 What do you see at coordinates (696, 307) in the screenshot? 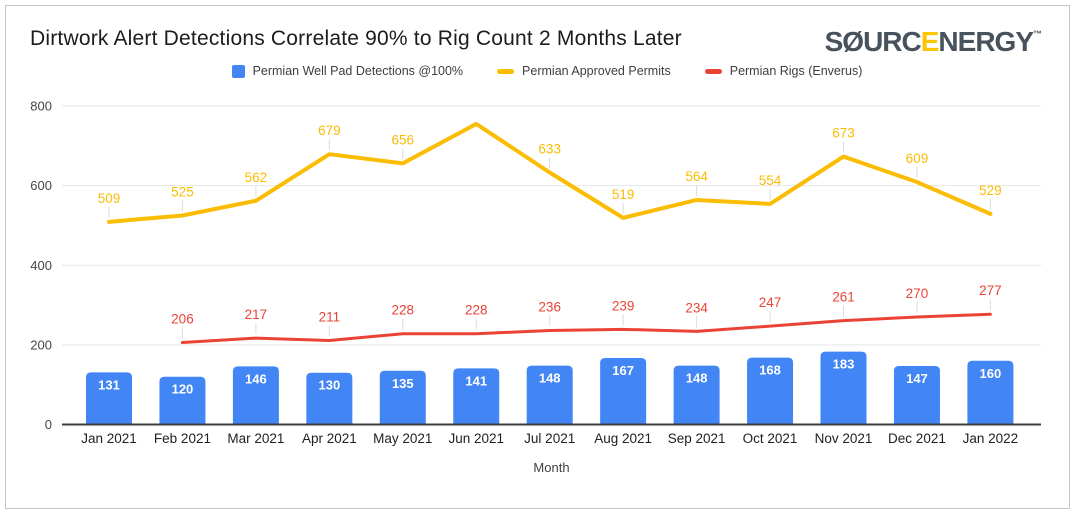
I see `line-label: 234` at bounding box center [696, 307].